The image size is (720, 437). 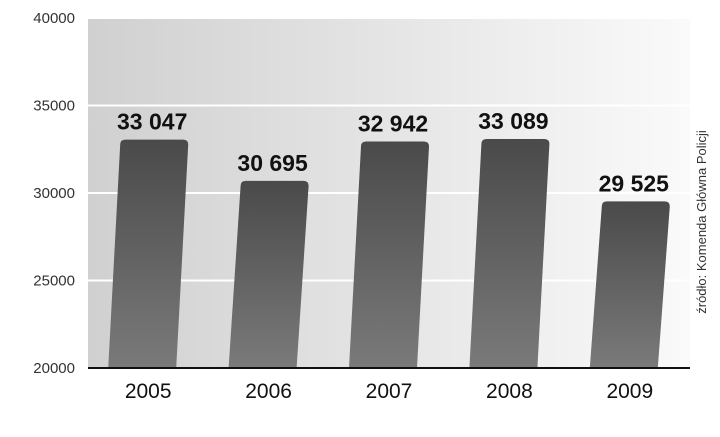 I want to click on bar-2008, so click(x=509, y=253).